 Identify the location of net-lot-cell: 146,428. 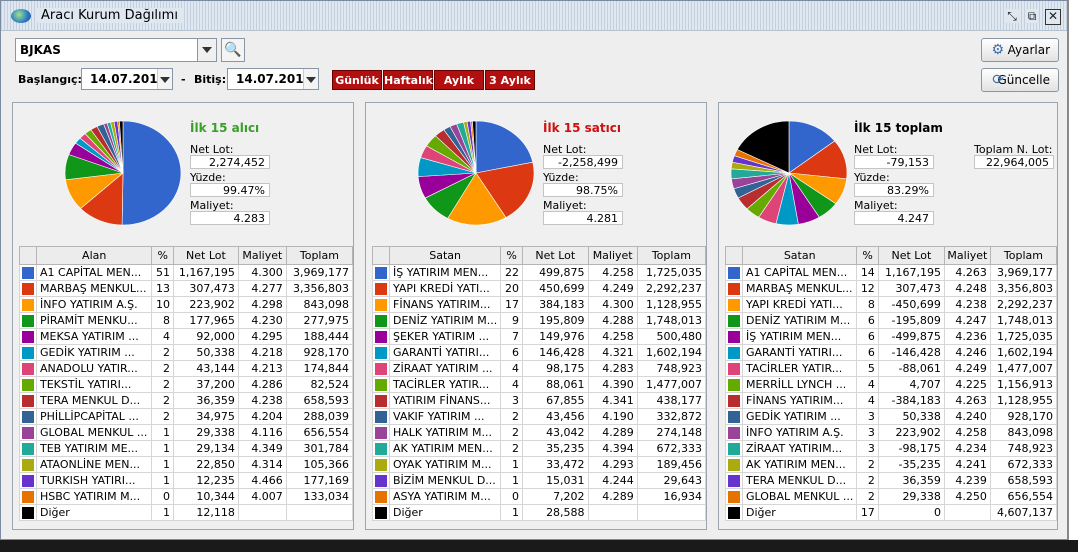
(555, 352).